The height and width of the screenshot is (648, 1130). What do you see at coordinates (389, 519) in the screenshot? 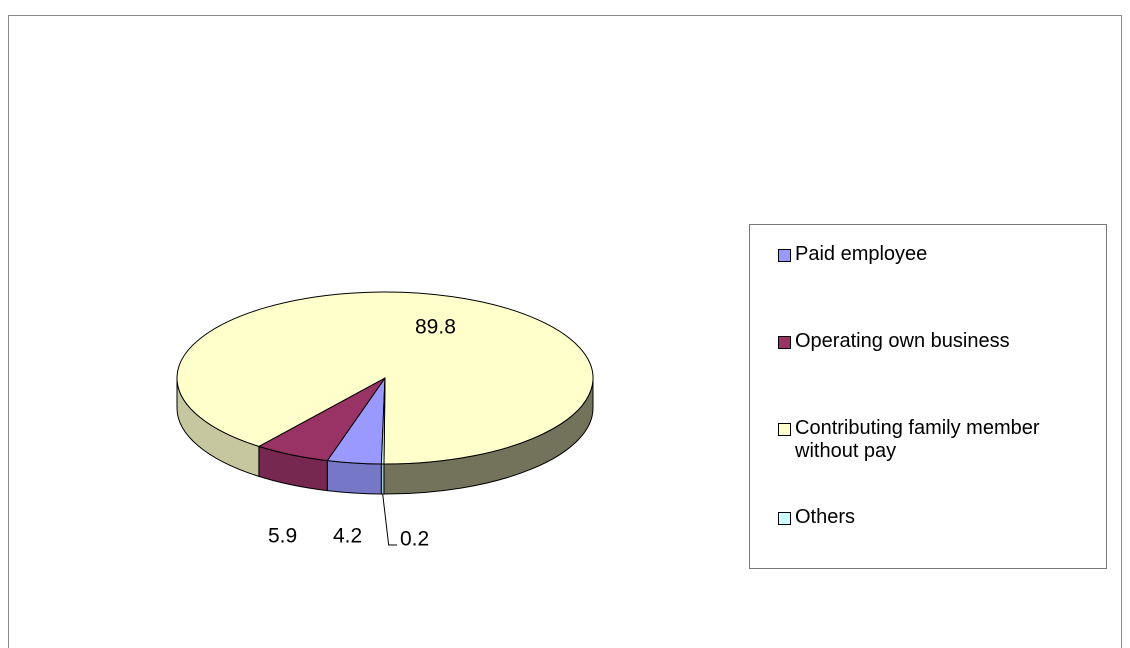
I see `leader-line` at bounding box center [389, 519].